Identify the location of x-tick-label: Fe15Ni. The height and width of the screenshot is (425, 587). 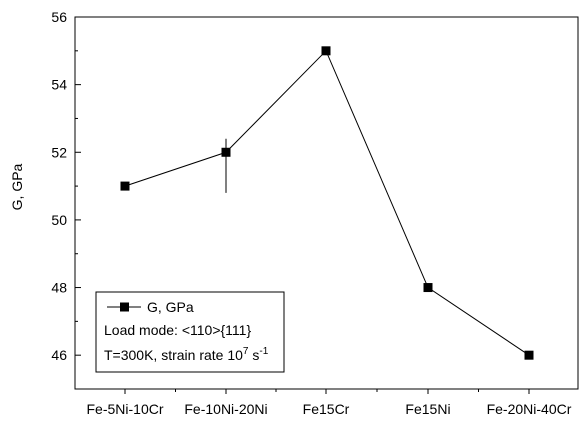
(427, 409).